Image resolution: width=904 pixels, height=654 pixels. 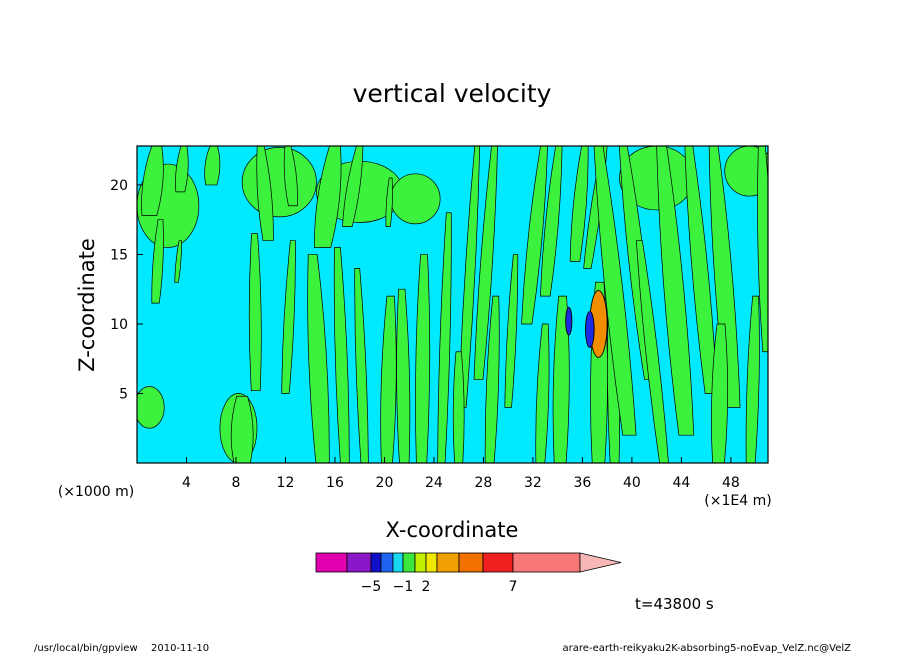 I want to click on x-tick-label: 24, so click(x=434, y=483).